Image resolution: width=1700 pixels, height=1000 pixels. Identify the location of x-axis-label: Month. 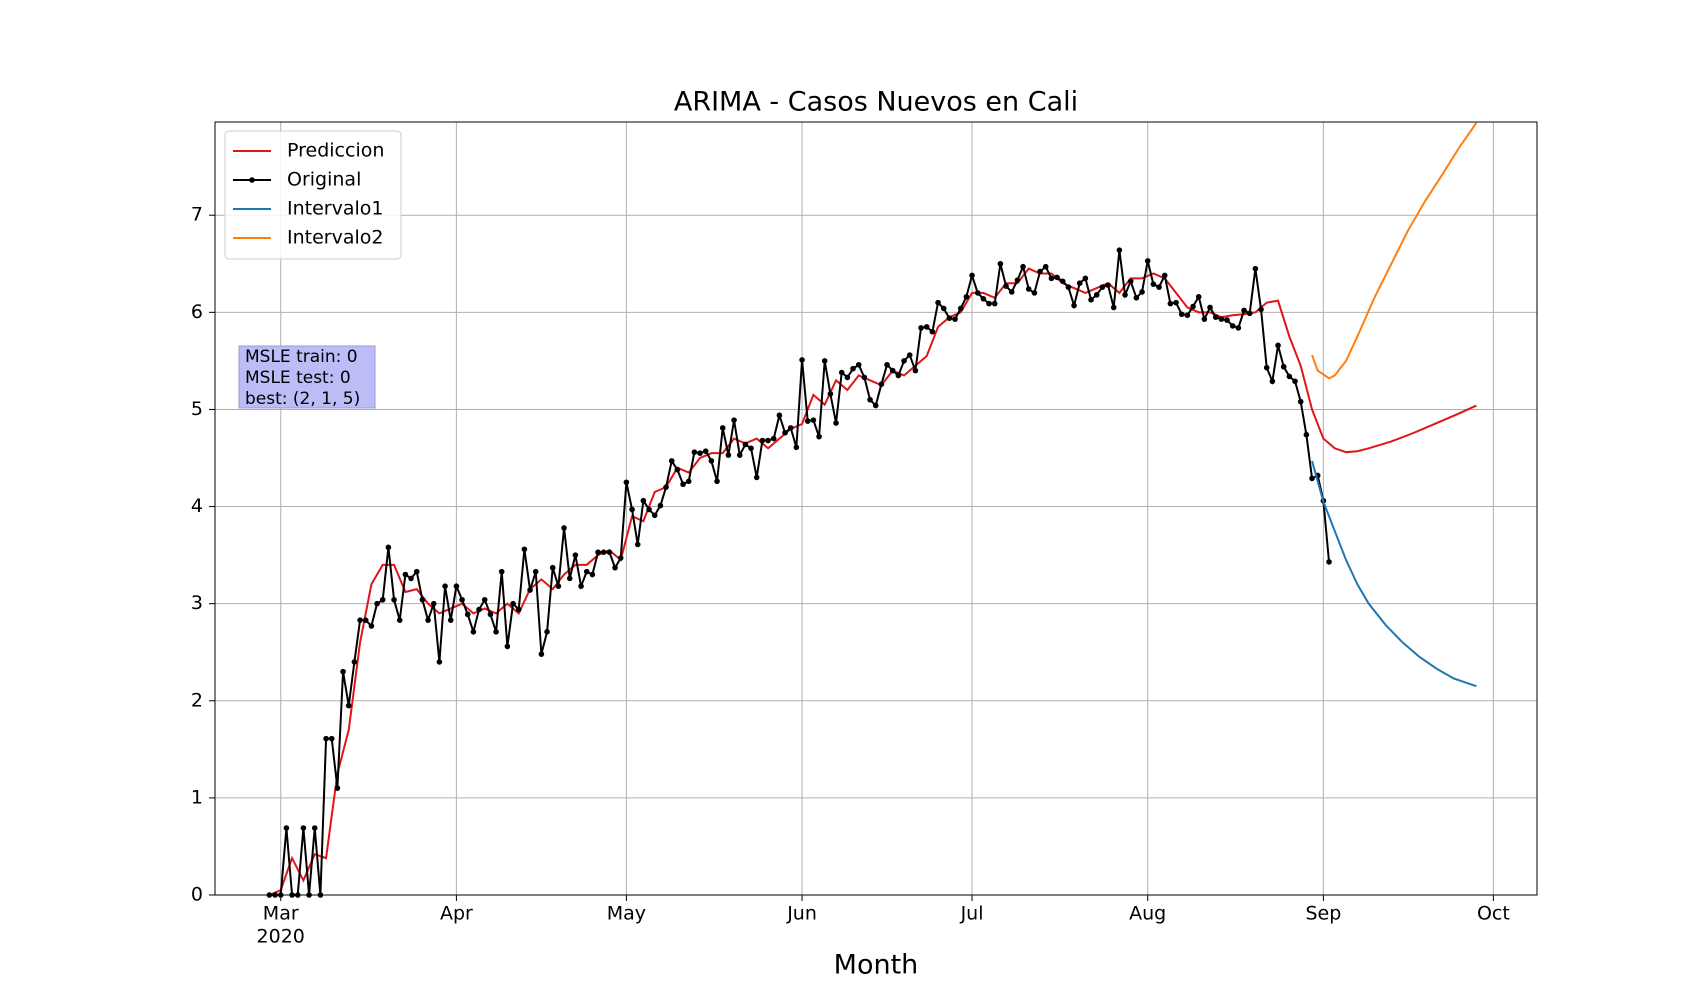
(876, 965).